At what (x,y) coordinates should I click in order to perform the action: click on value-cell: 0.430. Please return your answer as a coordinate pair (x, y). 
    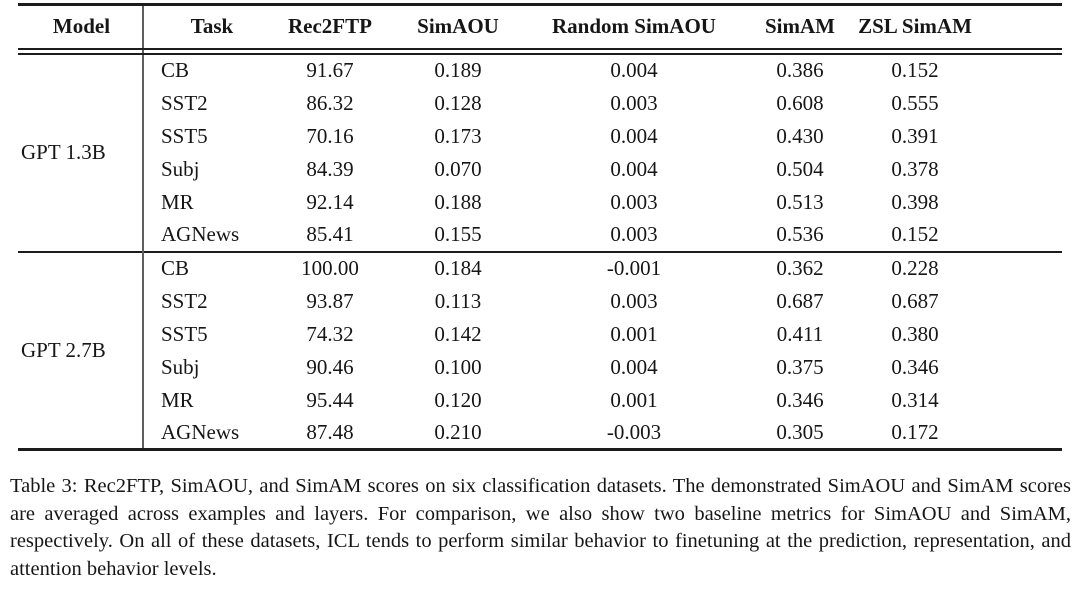
    Looking at the image, I should click on (800, 135).